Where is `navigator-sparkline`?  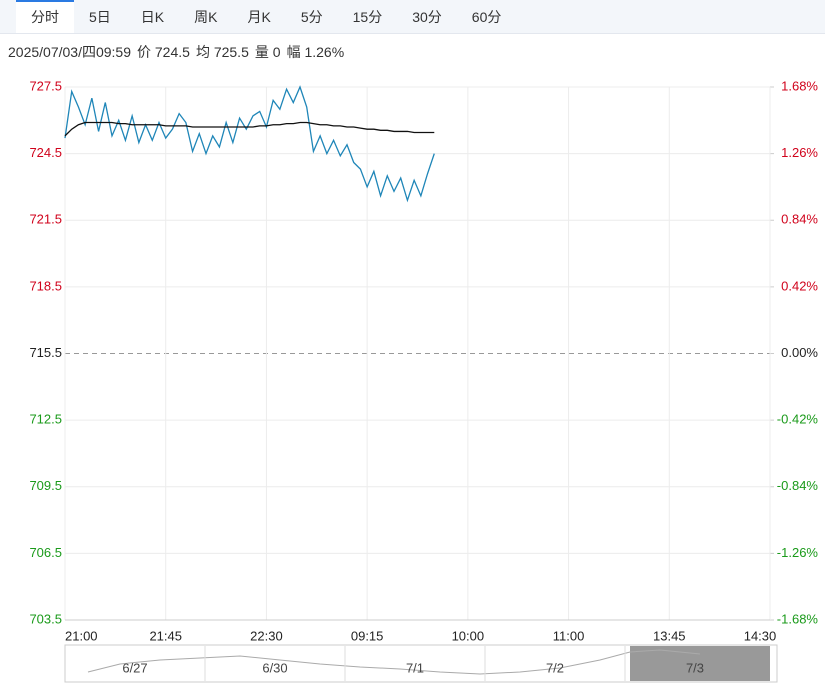 navigator-sparkline is located at coordinates (394, 662).